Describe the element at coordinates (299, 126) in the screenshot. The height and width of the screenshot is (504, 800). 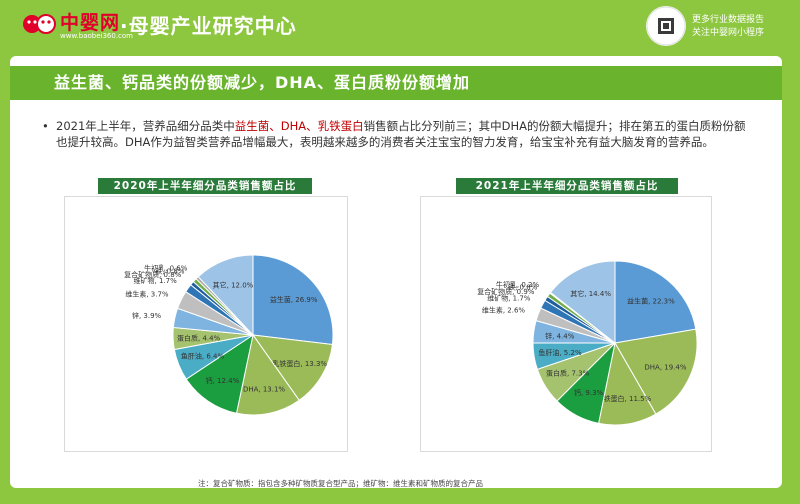
I see `summary-highlight: 益生菌、DHA、乳铁蛋白` at that location.